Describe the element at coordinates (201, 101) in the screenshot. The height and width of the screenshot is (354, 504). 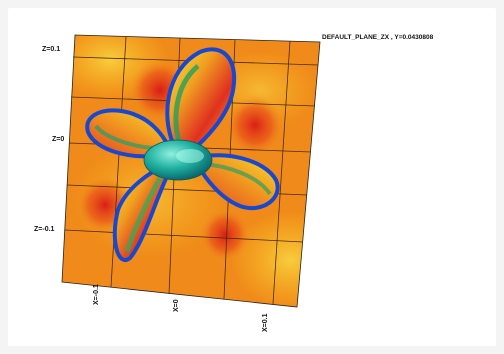
I see `blade-upper` at that location.